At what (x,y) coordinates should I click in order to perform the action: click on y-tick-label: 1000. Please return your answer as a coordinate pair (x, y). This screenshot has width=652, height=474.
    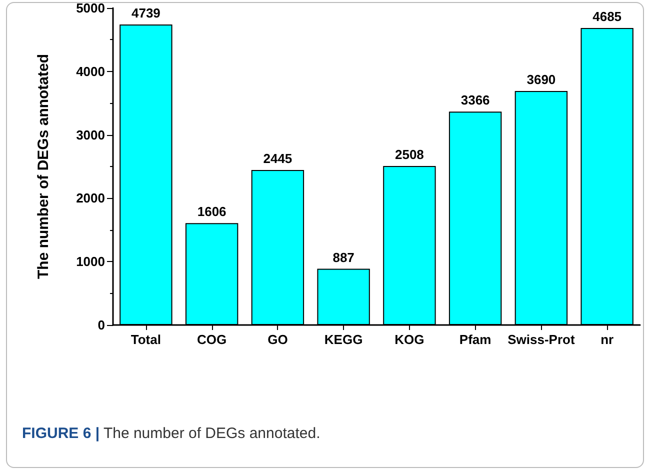
    Looking at the image, I should click on (90, 262).